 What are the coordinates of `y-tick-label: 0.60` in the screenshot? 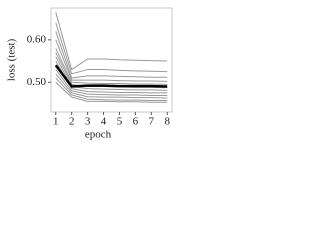 It's located at (37, 39).